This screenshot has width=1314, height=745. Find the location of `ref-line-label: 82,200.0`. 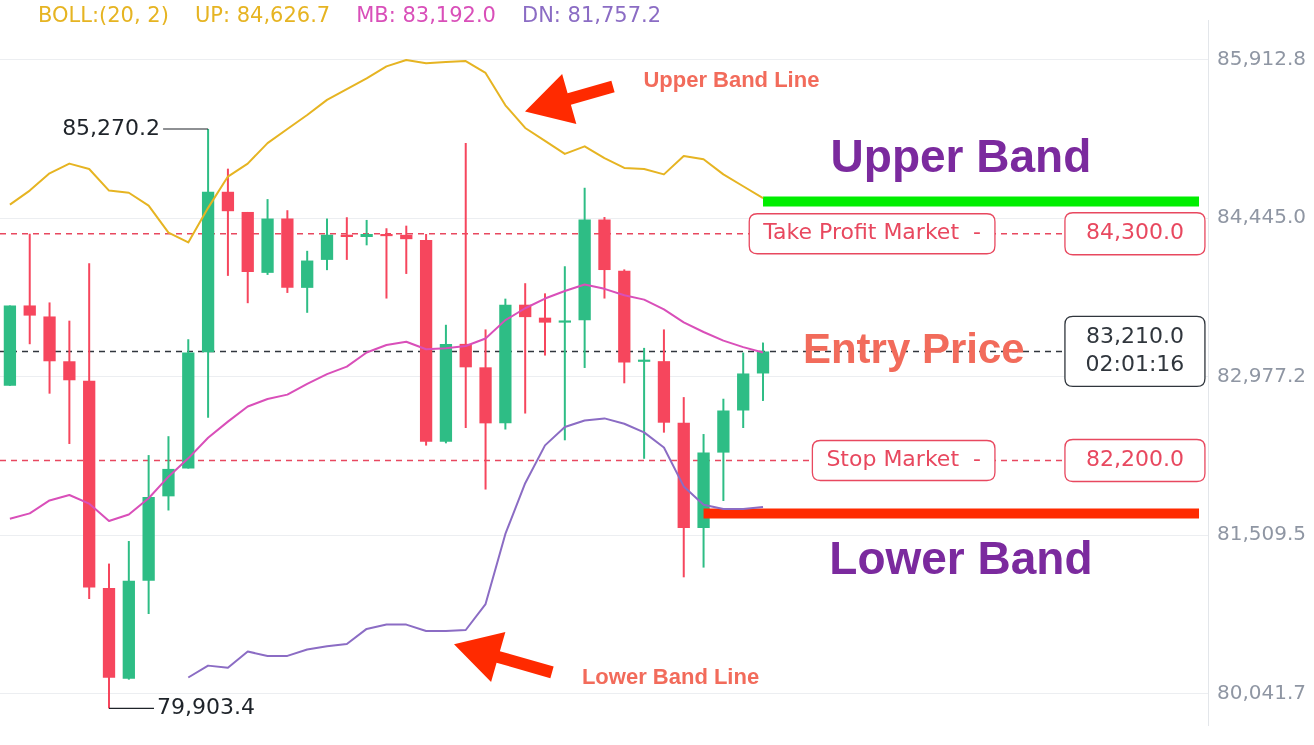

ref-line-label: 82,200.0 is located at coordinates (1134, 459).